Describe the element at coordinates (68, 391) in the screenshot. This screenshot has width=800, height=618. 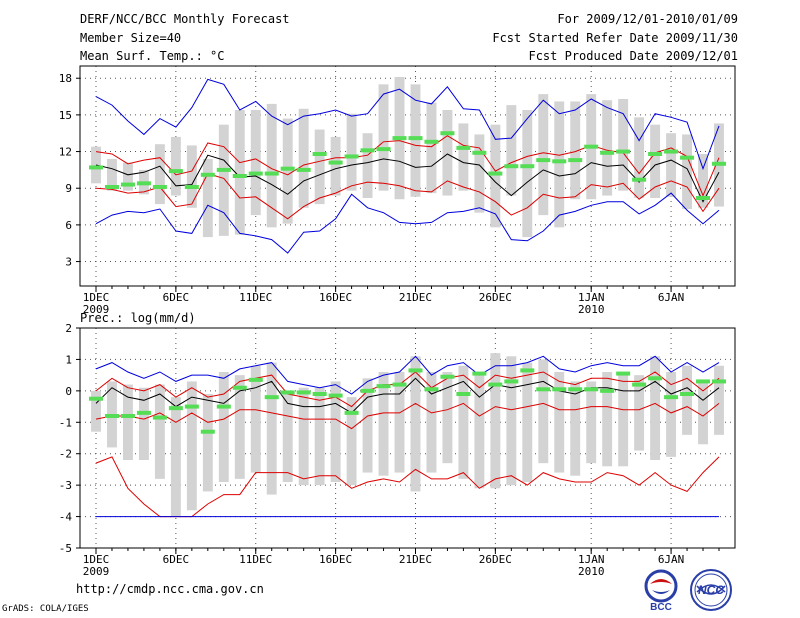
I see `y-tick-label: 0` at that location.